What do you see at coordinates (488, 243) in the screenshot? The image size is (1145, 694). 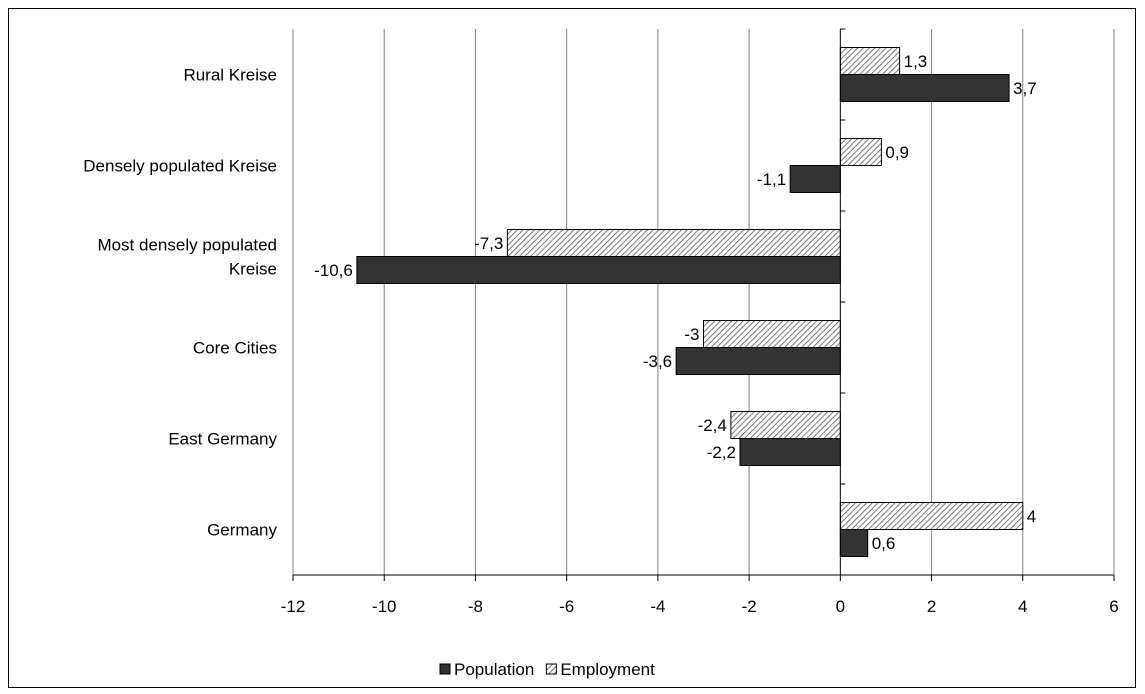 I see `employment-label: -7,3` at bounding box center [488, 243].